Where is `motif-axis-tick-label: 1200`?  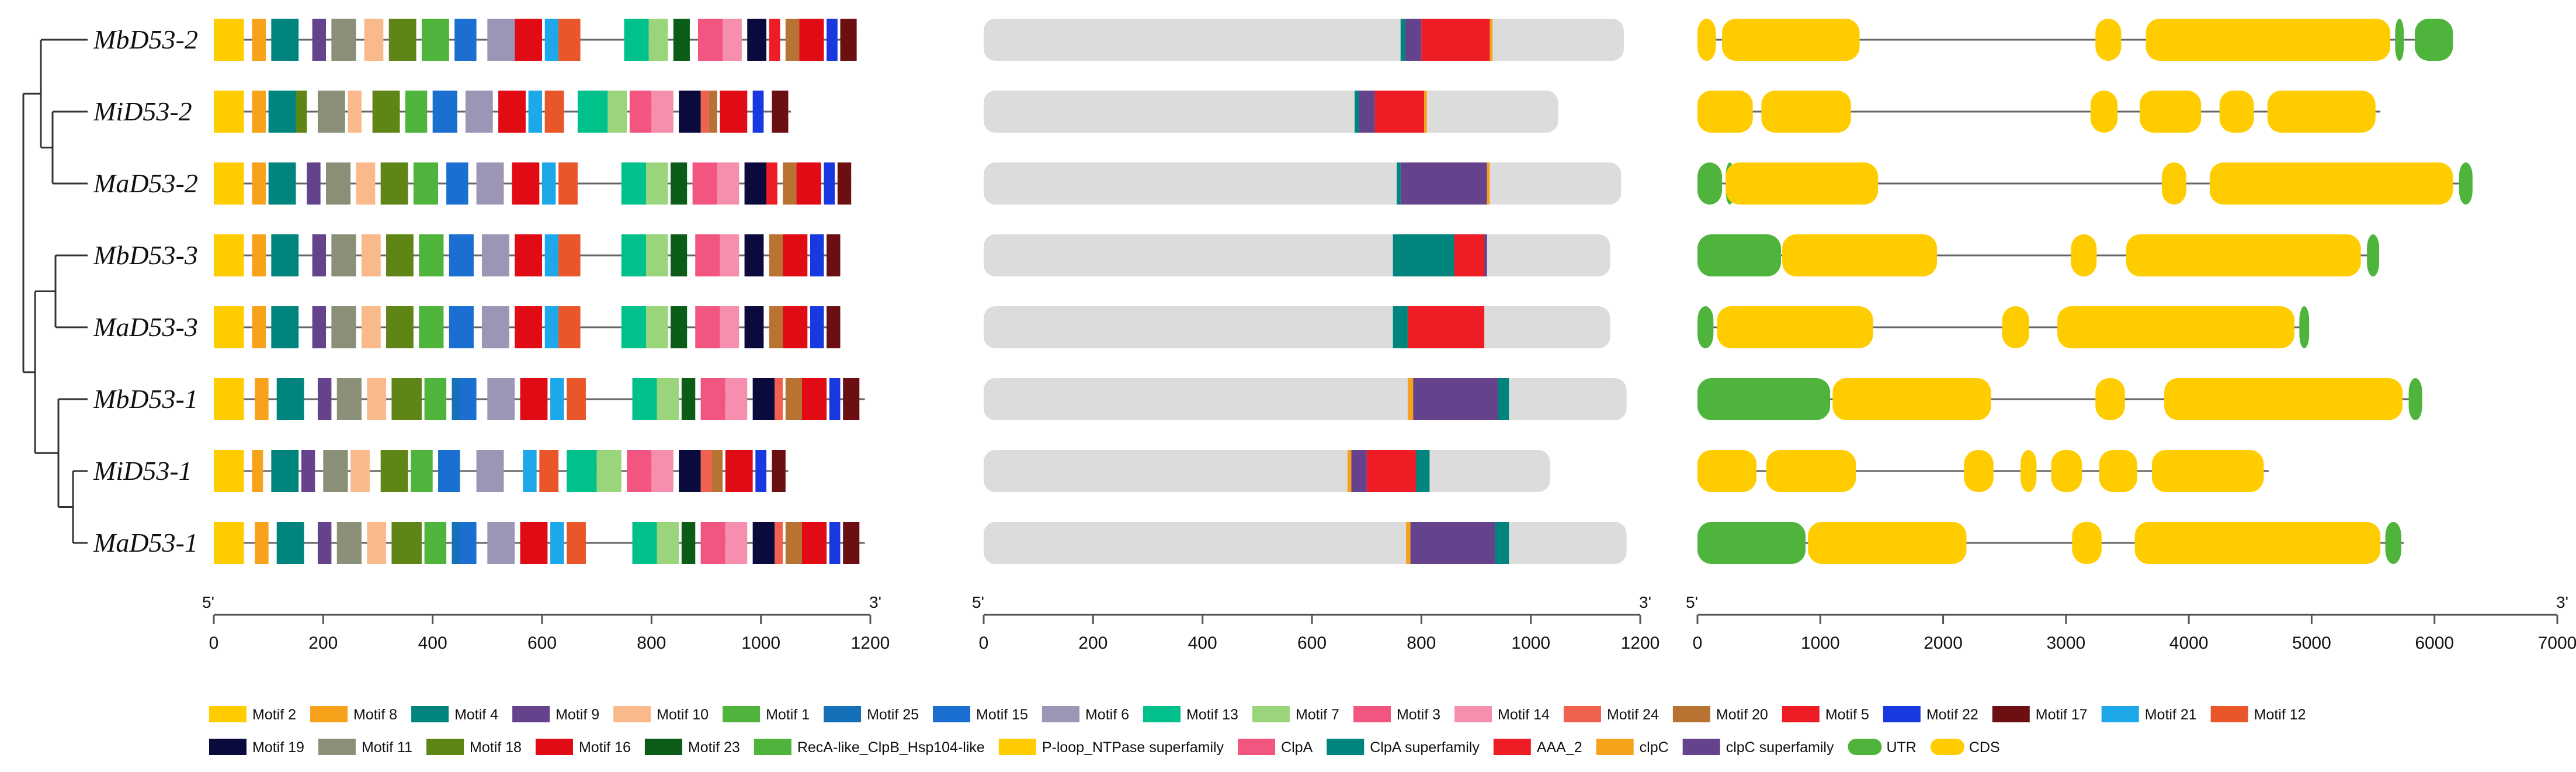 motif-axis-tick-label: 1200 is located at coordinates (870, 643).